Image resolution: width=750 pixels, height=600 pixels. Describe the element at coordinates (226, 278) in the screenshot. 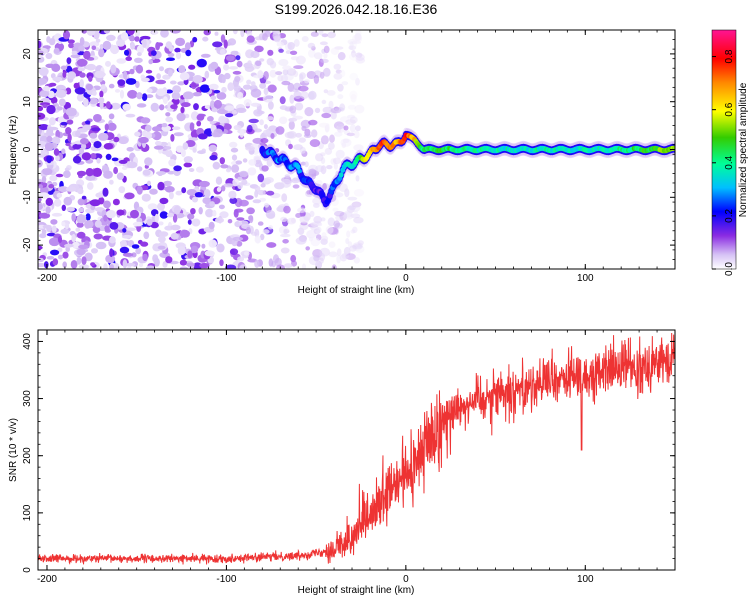

I see `spectrogram-xtick-label: -100` at that location.